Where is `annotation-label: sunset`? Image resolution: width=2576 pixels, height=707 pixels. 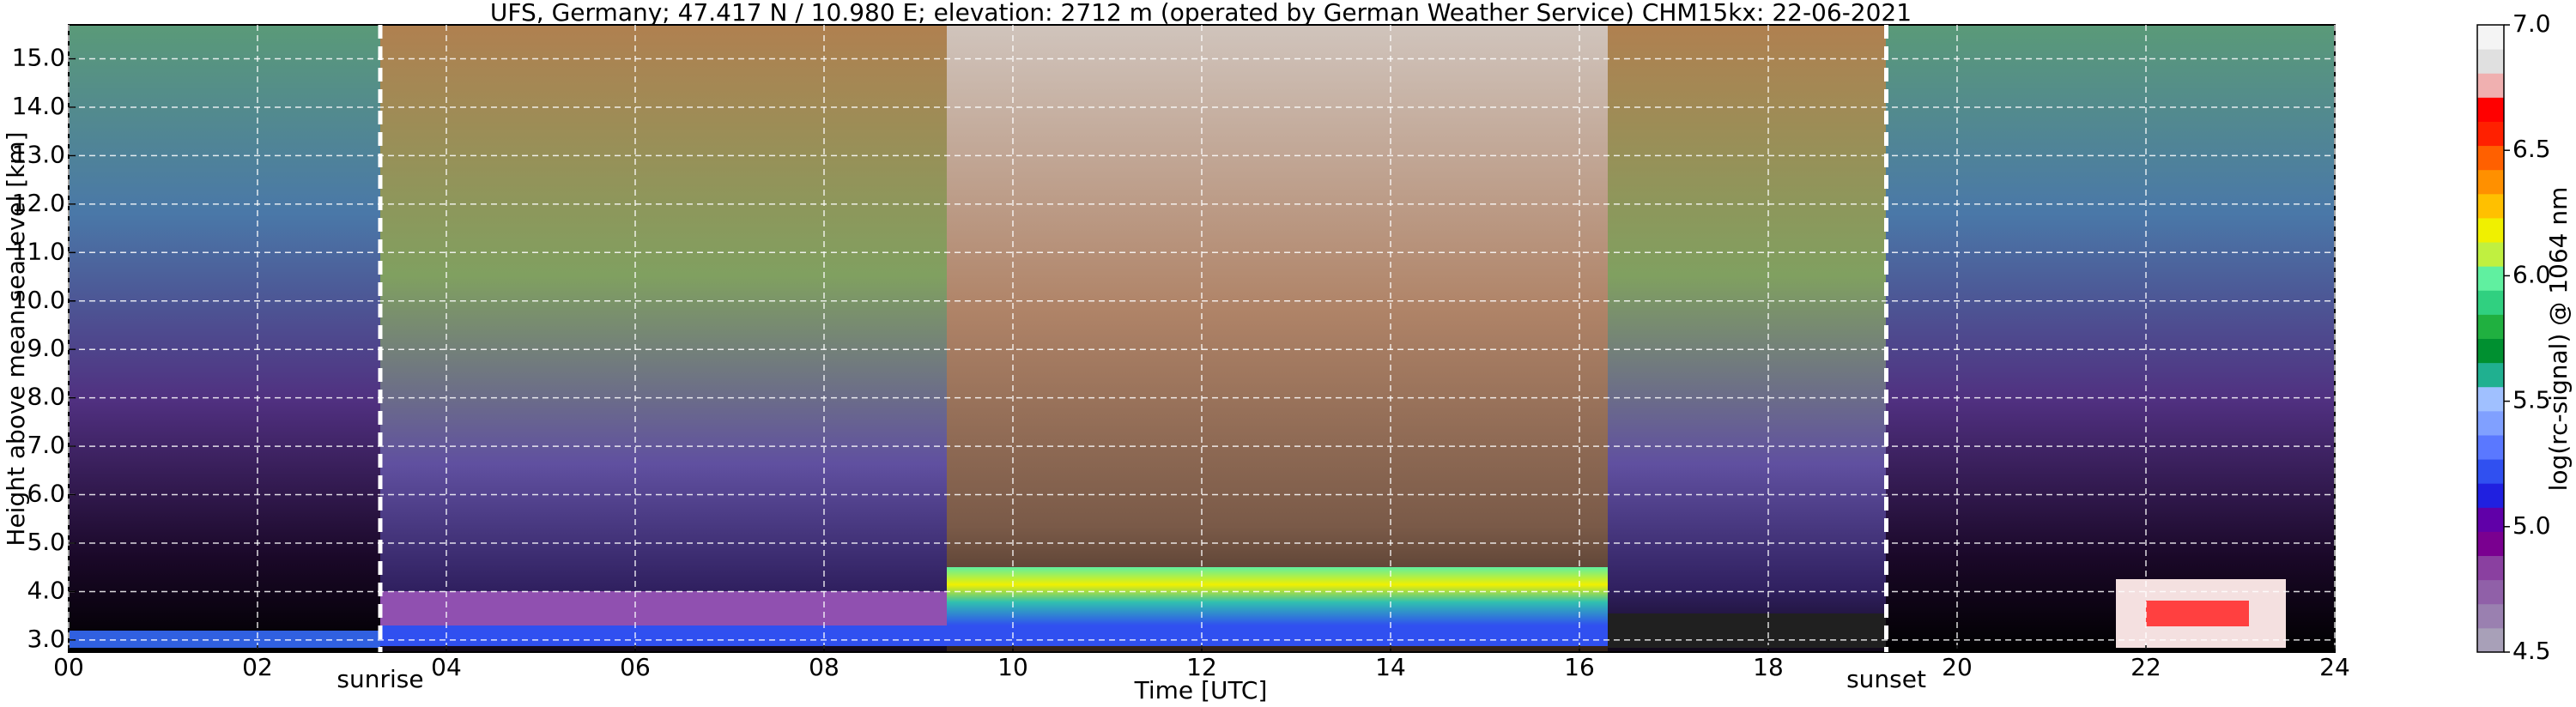
annotation-label: sunset is located at coordinates (1886, 679).